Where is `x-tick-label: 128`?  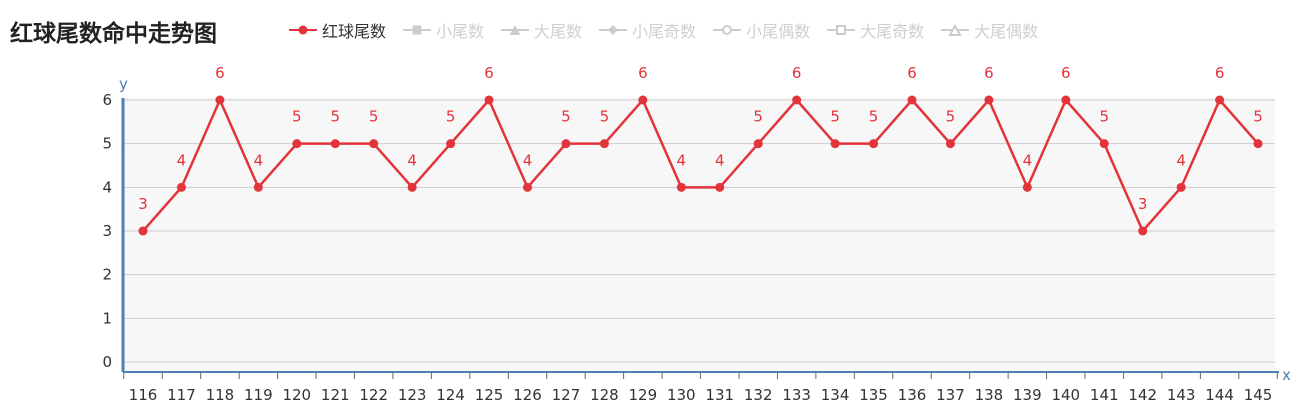 x-tick-label: 128 is located at coordinates (604, 395).